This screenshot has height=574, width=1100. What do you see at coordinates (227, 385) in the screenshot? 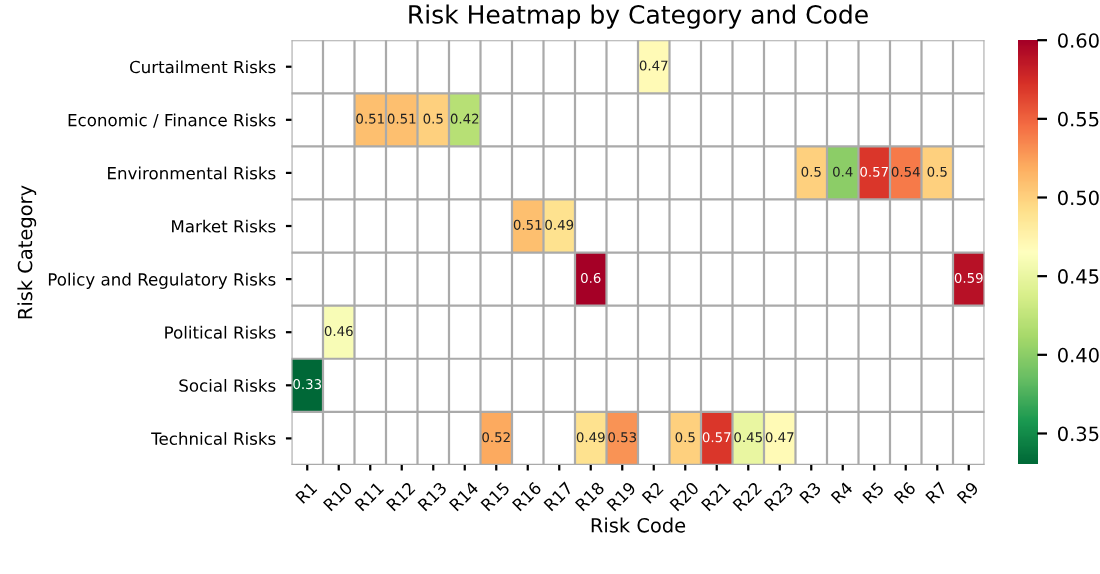
I see `y-tick-label: Social Risks` at bounding box center [227, 385].